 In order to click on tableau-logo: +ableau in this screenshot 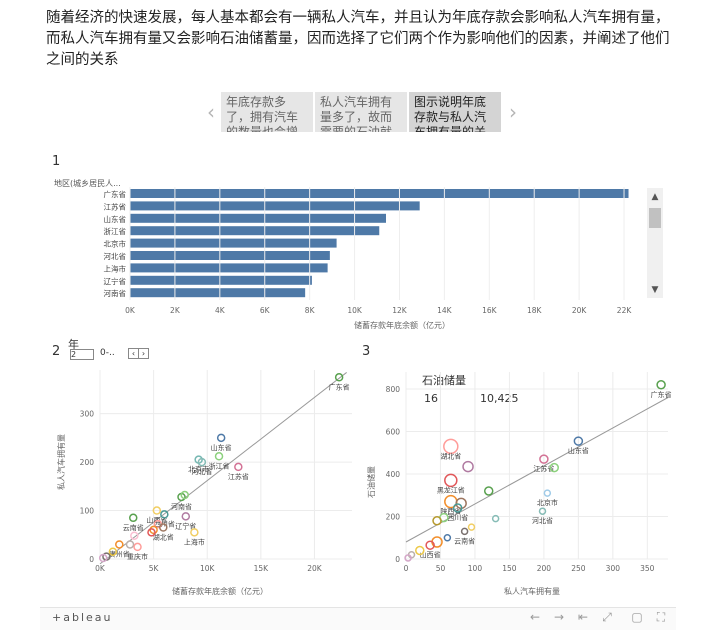, I will do `click(82, 617)`.